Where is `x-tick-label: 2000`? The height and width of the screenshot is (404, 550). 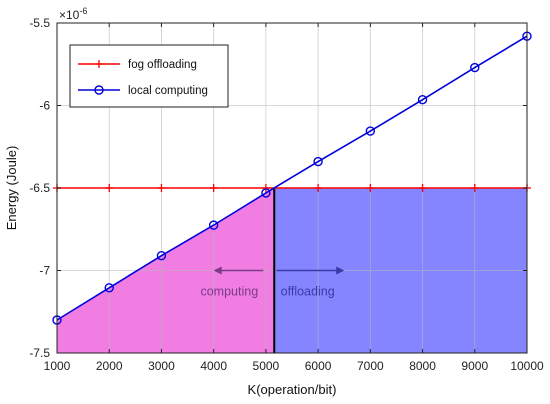 x-tick-label: 2000 is located at coordinates (109, 366).